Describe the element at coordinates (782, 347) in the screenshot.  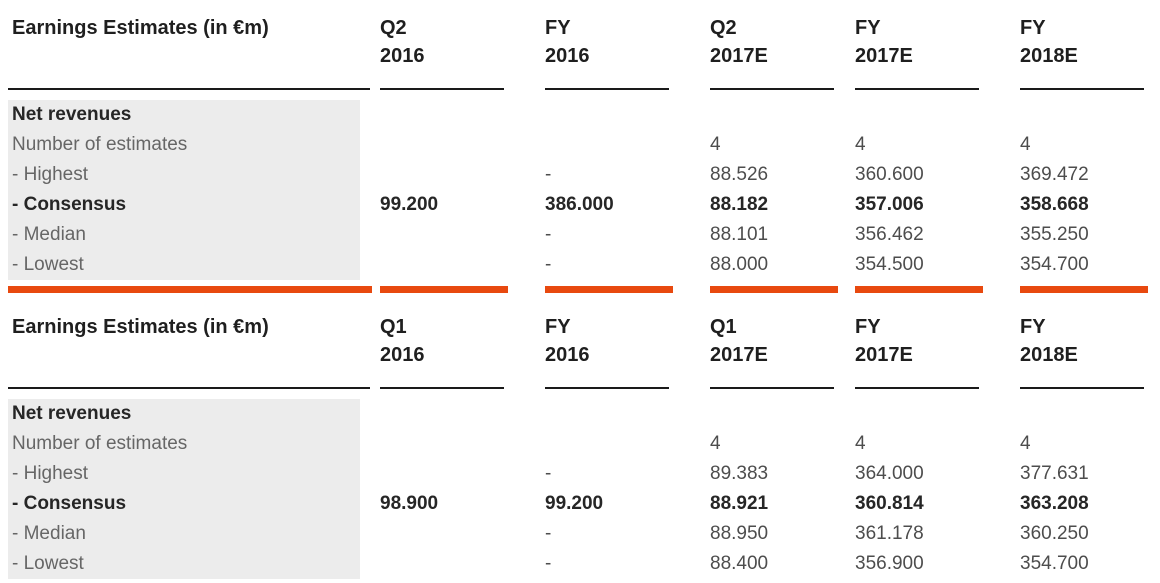
I see `column-header-q1-2017e: Q1 2017E` at that location.